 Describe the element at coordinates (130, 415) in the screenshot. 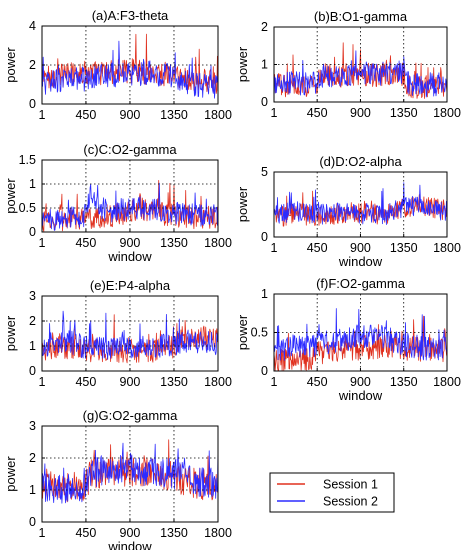

I see `chart-title: (g)G:O2-gamma` at that location.